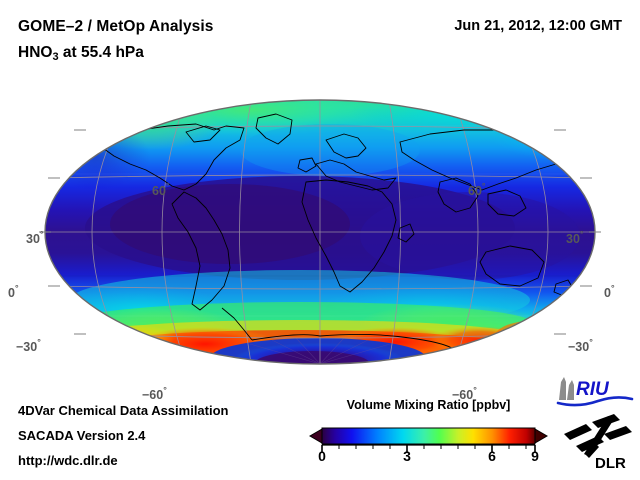  Describe the element at coordinates (394, 232) in the screenshot. I see `meridian-30e` at that location.